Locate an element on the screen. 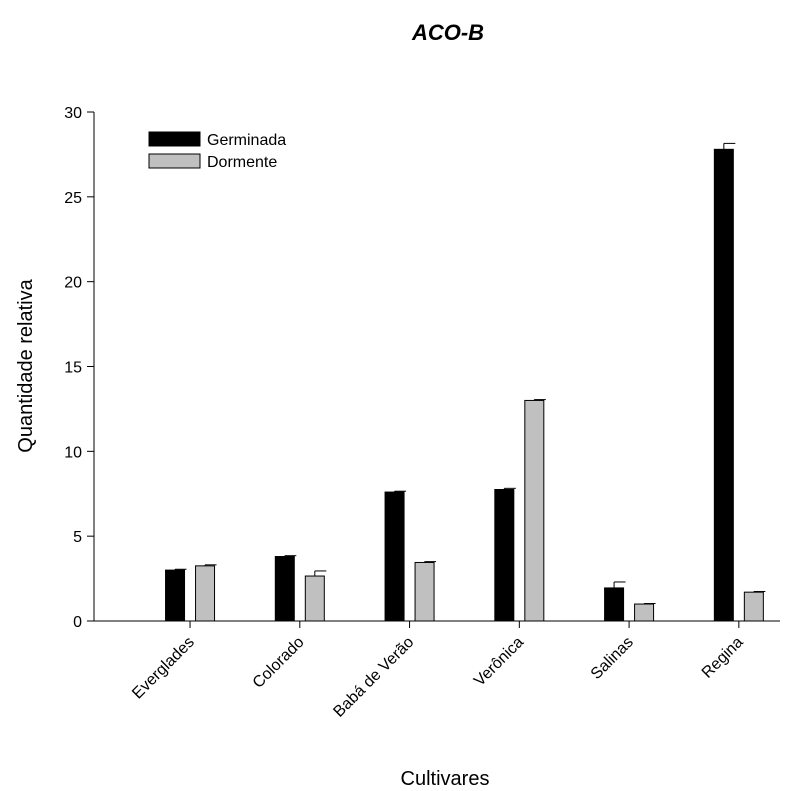 This screenshot has height=791, width=791. chart-title: ACO-B is located at coordinates (447, 32).